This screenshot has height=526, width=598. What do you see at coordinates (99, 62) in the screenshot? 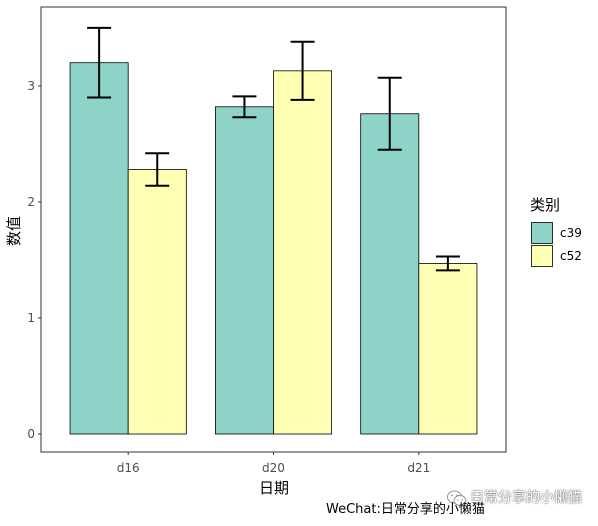
I see `errorbar-d16-c39` at bounding box center [99, 62].